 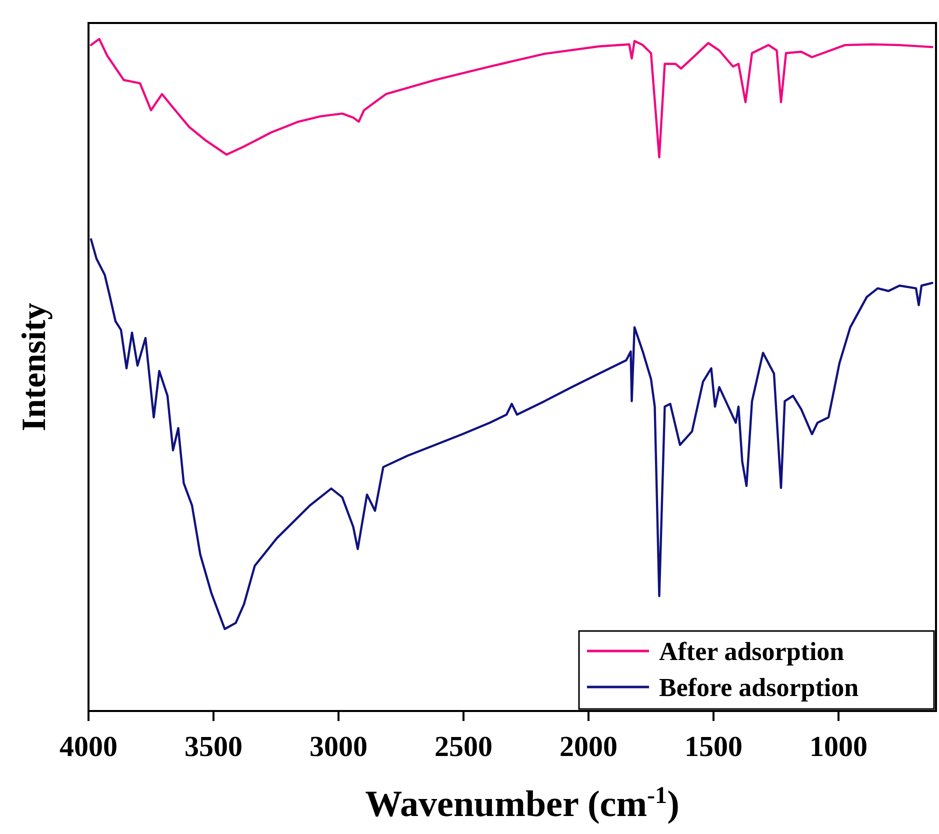 What do you see at coordinates (759, 687) in the screenshot?
I see `legend-label: Before adsorption` at bounding box center [759, 687].